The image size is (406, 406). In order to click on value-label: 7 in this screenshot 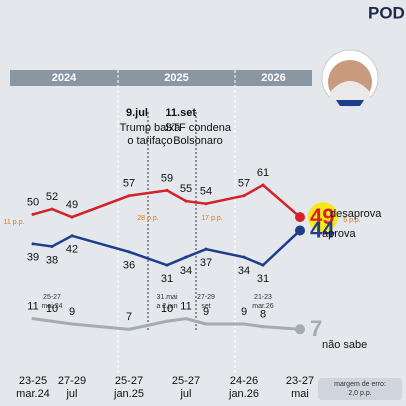, I will do `click(129, 317)`.